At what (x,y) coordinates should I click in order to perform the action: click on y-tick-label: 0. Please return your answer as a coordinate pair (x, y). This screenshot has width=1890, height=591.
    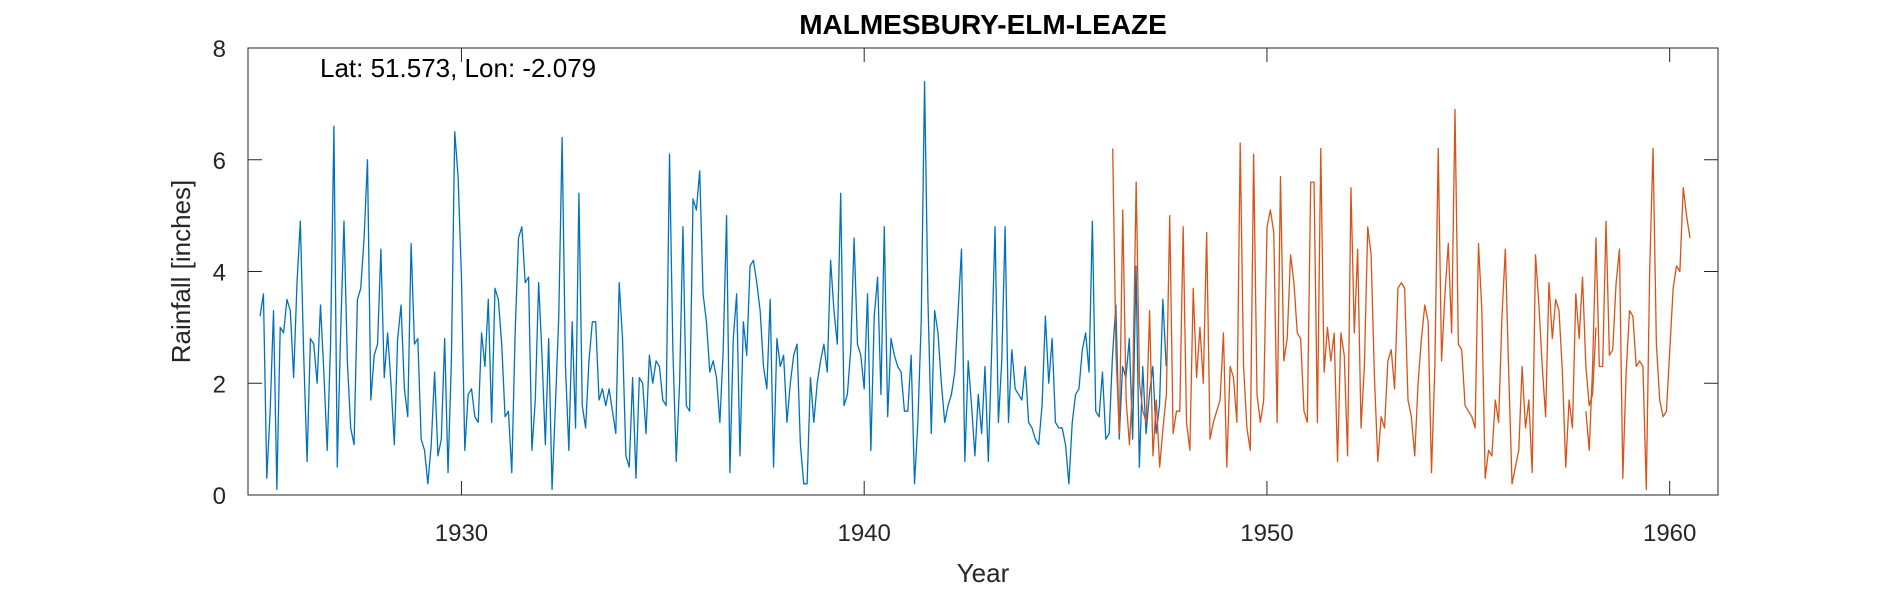
    Looking at the image, I should click on (219, 496).